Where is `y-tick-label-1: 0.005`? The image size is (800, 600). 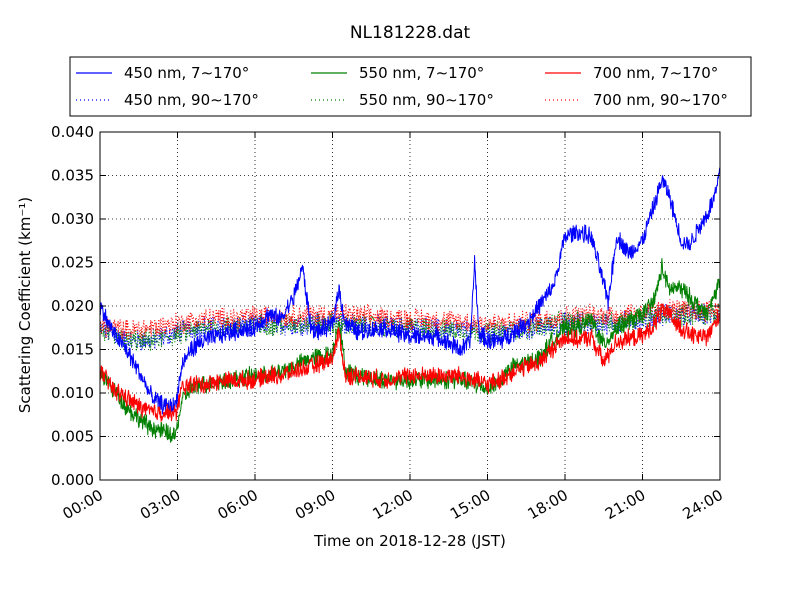
y-tick-label-1: 0.005 is located at coordinates (72, 437).